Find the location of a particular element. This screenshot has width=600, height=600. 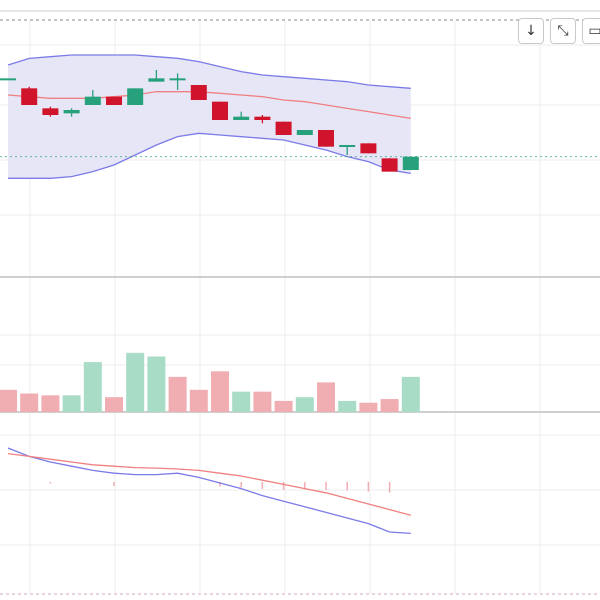

collapse-icon: ⤡ is located at coordinates (563, 31).